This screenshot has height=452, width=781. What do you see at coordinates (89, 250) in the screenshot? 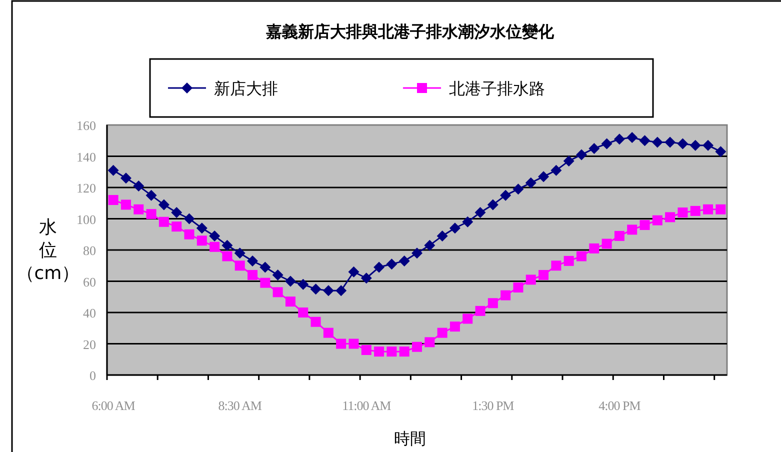
I see `y-tick-label: 80` at bounding box center [89, 250].